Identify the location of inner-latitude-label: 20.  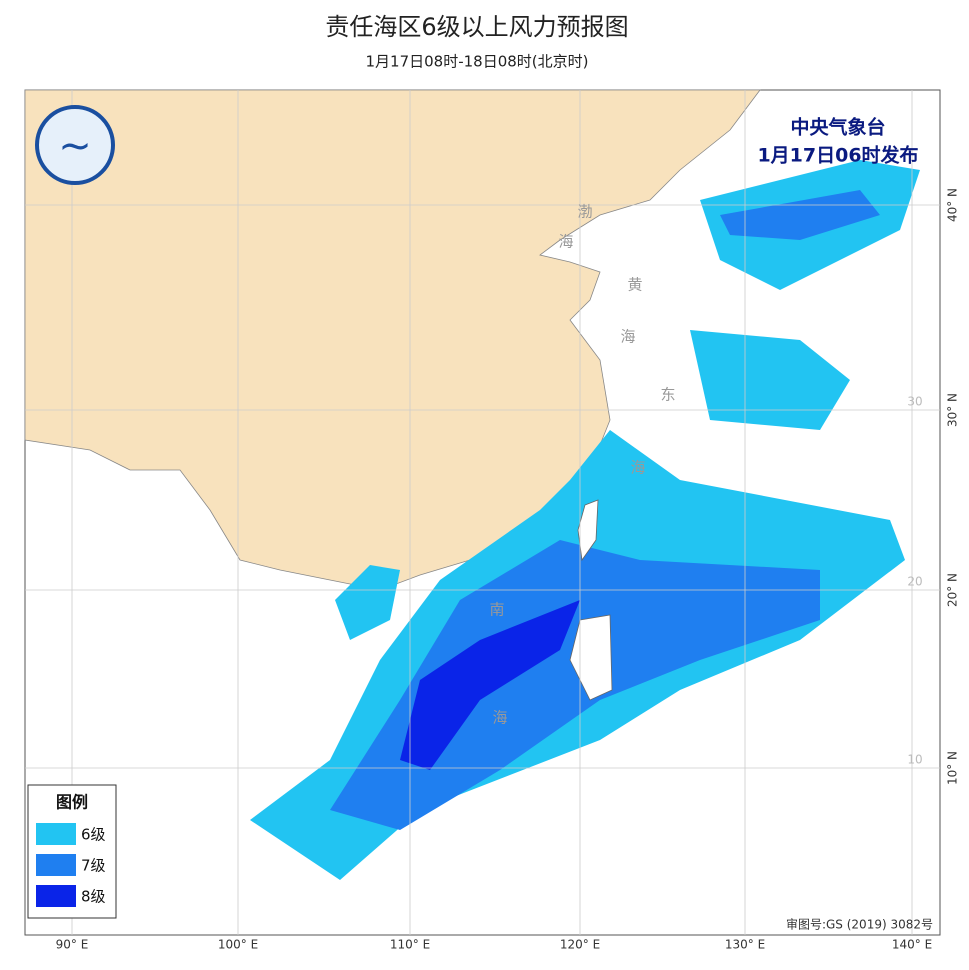
(914, 582).